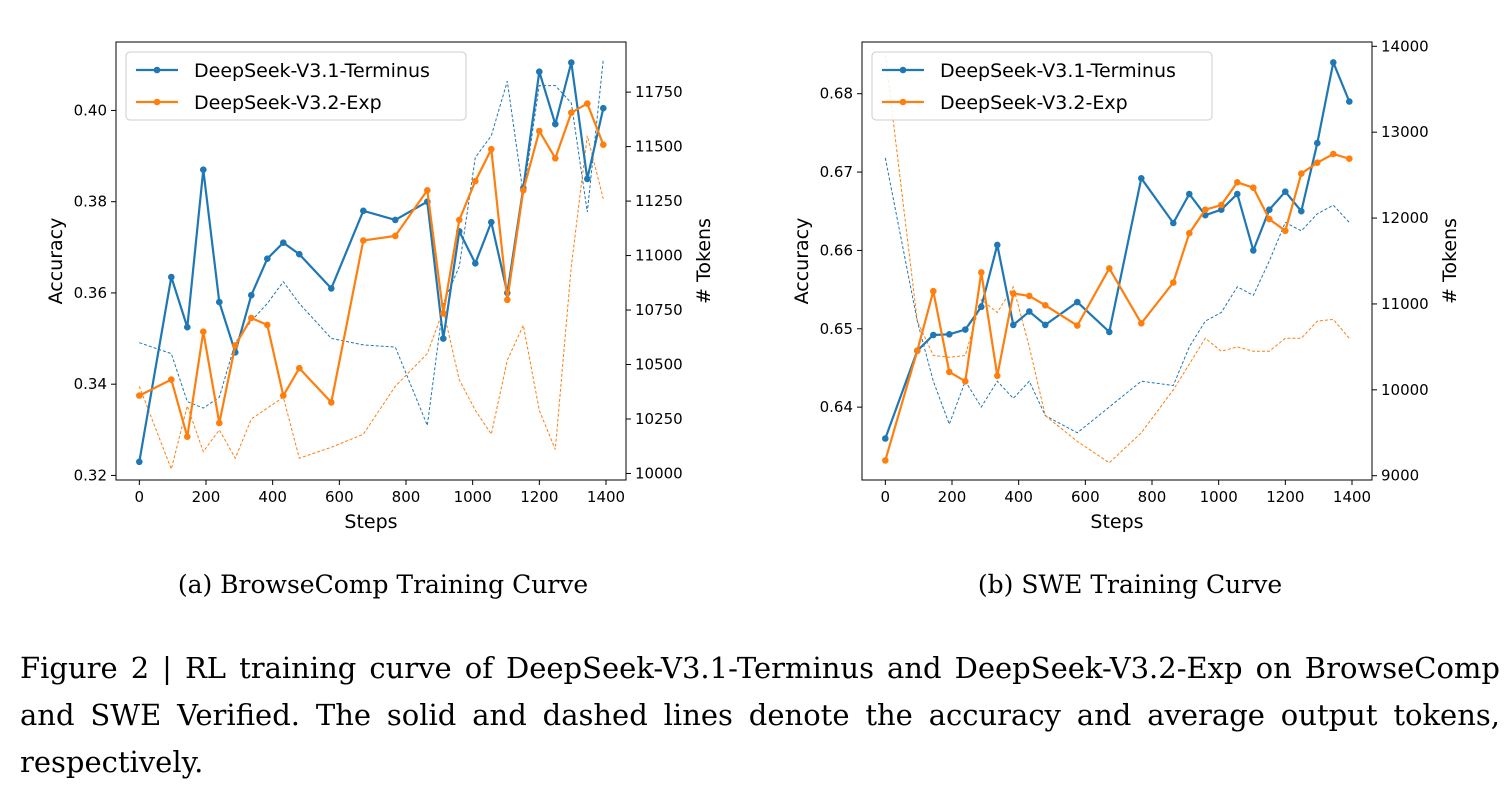  Describe the element at coordinates (659, 92) in the screenshot. I see `y2-tick-label: 11750` at that location.